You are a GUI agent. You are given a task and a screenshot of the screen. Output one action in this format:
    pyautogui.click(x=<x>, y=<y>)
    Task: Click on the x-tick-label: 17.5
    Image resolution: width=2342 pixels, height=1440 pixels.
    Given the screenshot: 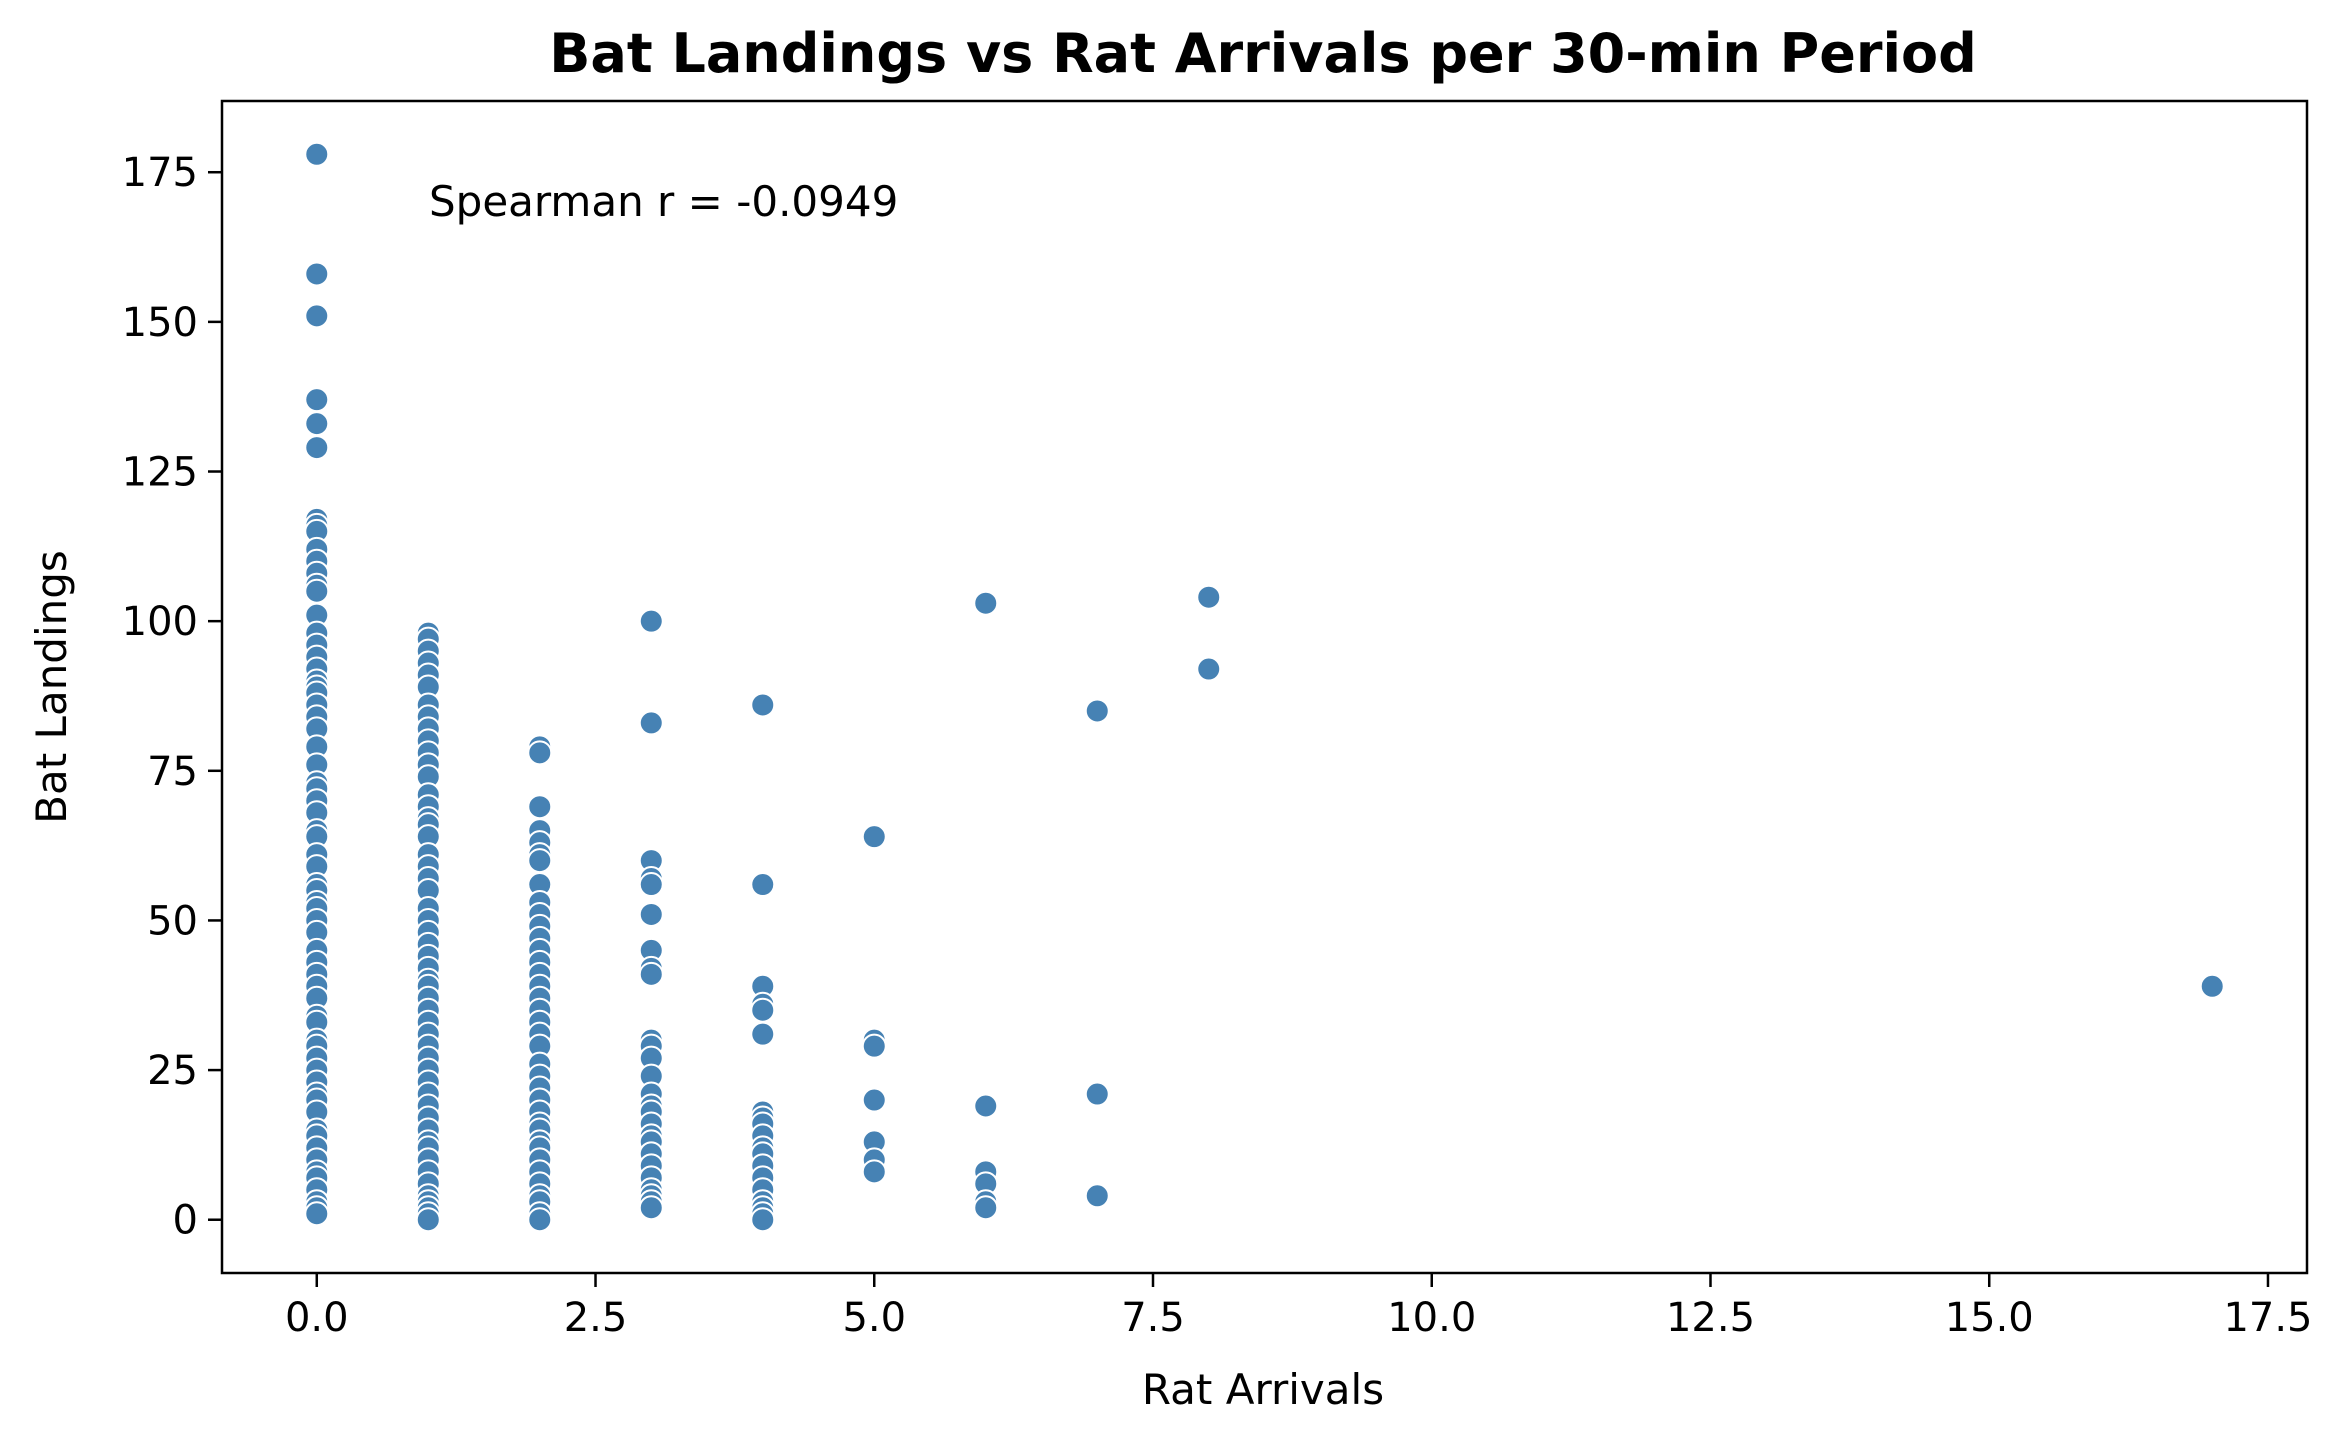 What is the action you would take?
    pyautogui.click(x=2267, y=1318)
    